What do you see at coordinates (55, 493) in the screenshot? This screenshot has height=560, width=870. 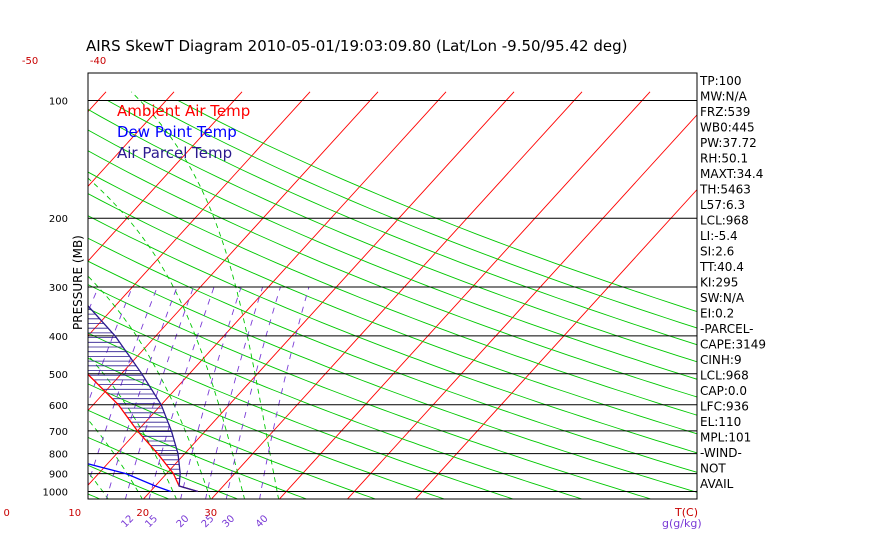 I see `pressure-tick-label: 1000` at bounding box center [55, 493].